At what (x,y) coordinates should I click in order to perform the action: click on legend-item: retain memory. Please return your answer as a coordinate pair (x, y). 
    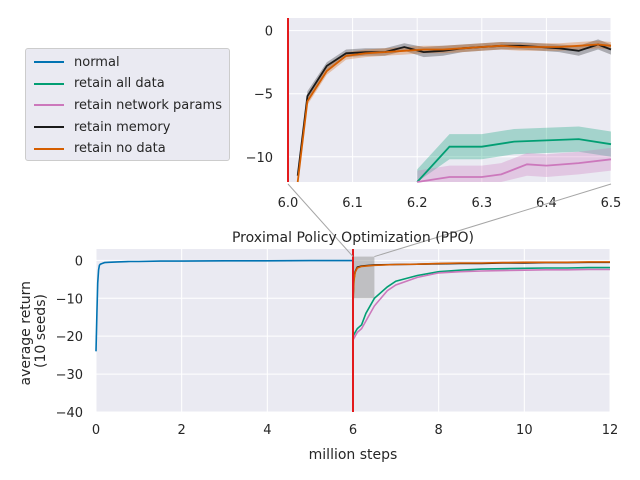
    Looking at the image, I should click on (102, 127).